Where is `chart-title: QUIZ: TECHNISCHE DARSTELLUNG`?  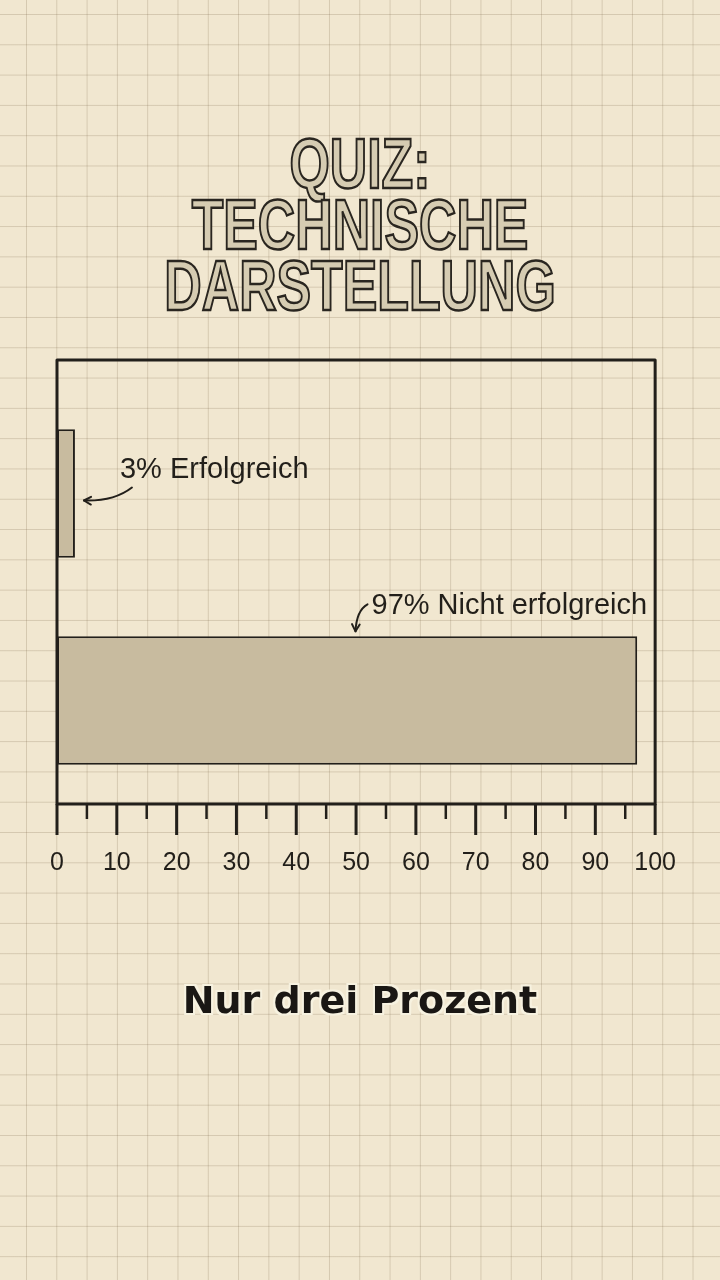 chart-title: QUIZ: TECHNISCHE DARSTELLUNG is located at coordinates (360, 225).